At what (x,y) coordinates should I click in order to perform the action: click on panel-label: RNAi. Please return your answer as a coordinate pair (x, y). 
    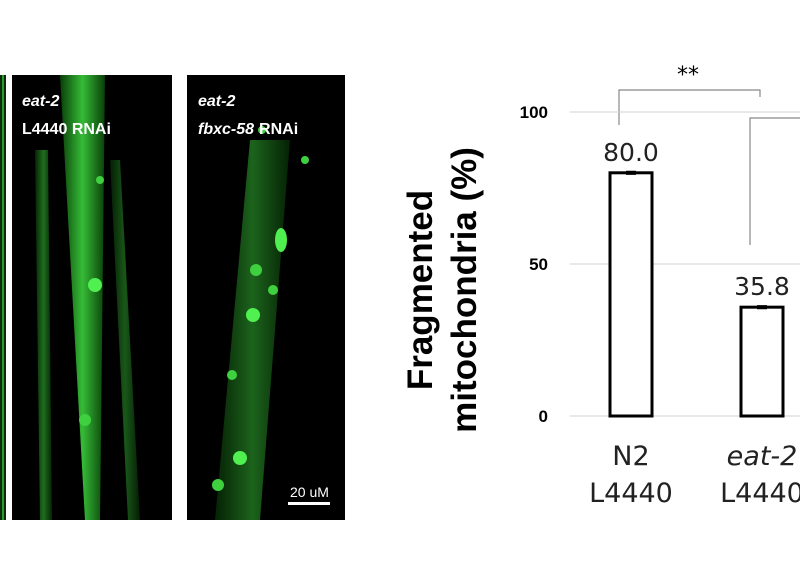
    Looking at the image, I should click on (278, 129).